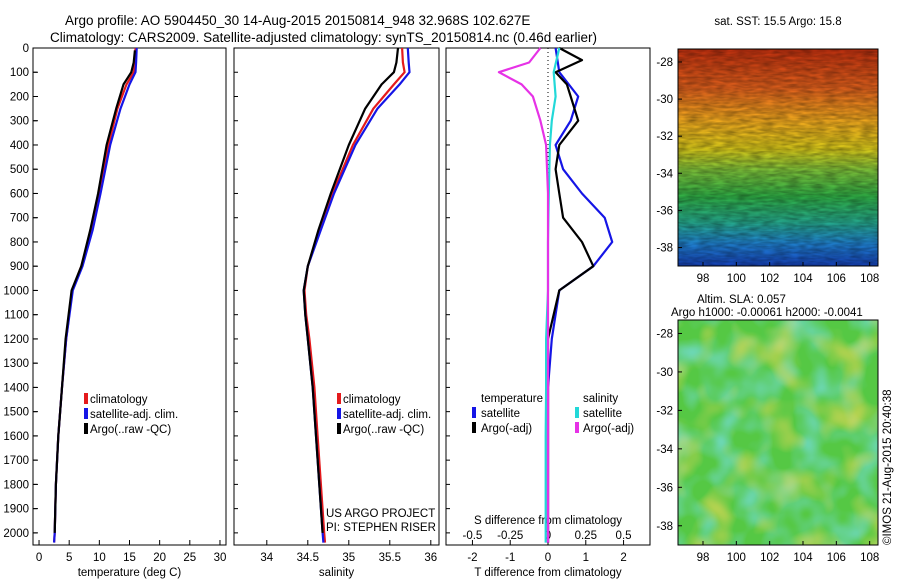 The height and width of the screenshot is (580, 900). What do you see at coordinates (348, 558) in the screenshot?
I see `x-tick-label: 35` at bounding box center [348, 558].